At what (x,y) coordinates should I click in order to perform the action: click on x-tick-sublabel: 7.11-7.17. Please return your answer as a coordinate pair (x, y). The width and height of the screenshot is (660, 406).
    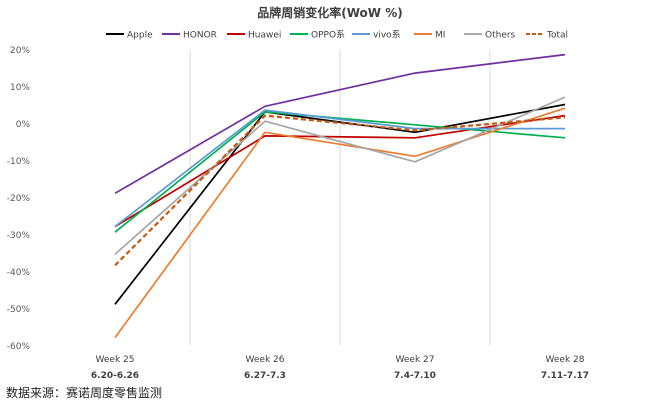
    Looking at the image, I should click on (565, 376).